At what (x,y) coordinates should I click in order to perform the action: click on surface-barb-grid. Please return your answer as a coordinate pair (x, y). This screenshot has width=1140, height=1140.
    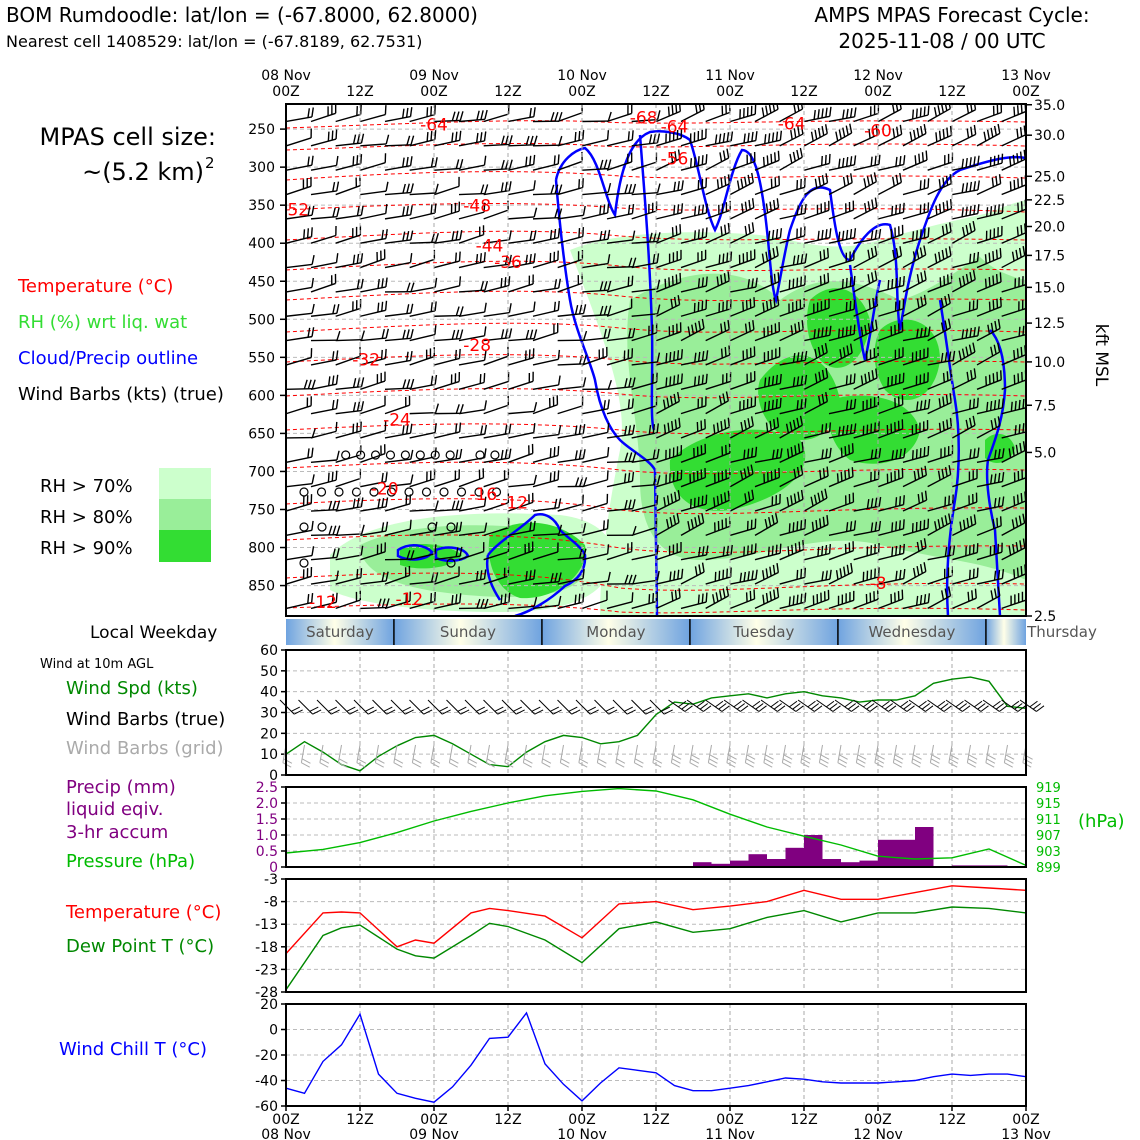
    Looking at the image, I should click on (657, 756).